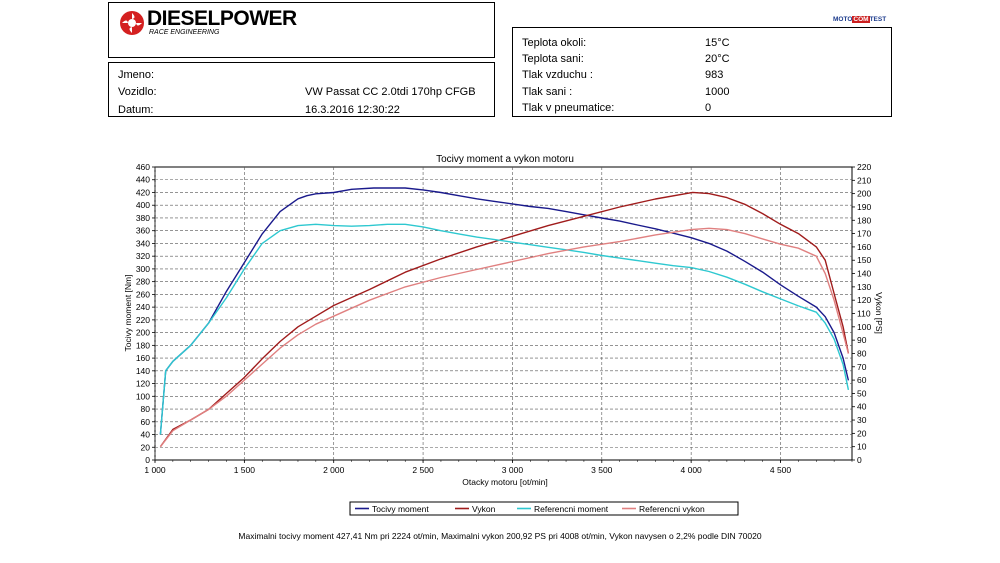  What do you see at coordinates (862, 340) in the screenshot?
I see `y2-tick-label: 90` at bounding box center [862, 340].